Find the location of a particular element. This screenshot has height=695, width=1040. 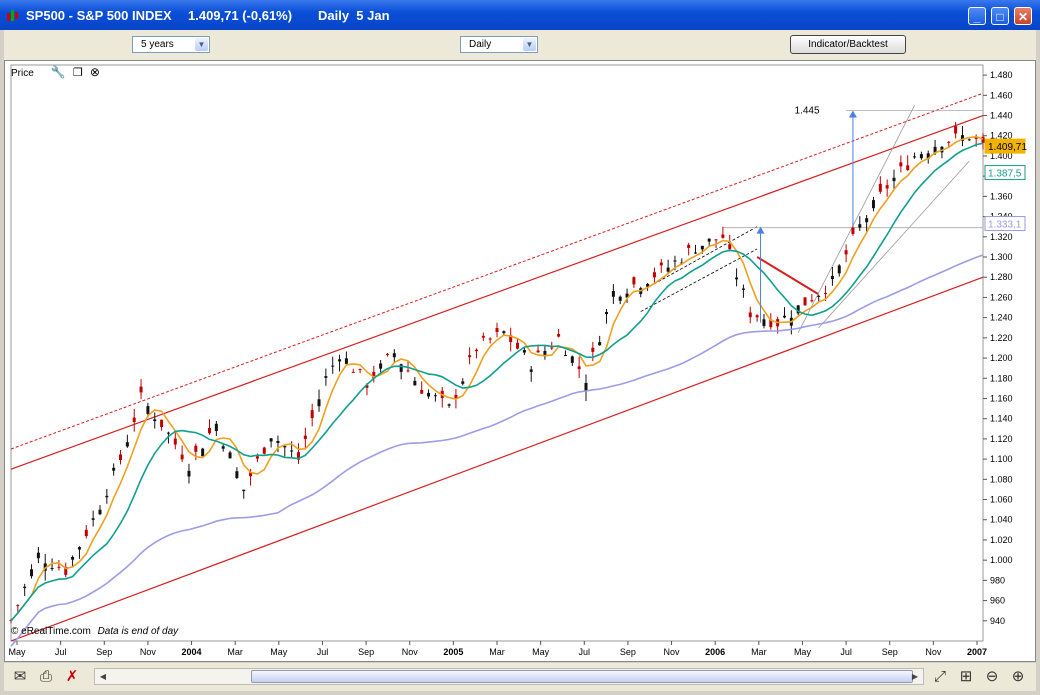

toolbar: 5 years ▼ Daily ▼ Indicator/Backtest is located at coordinates (520, 45).